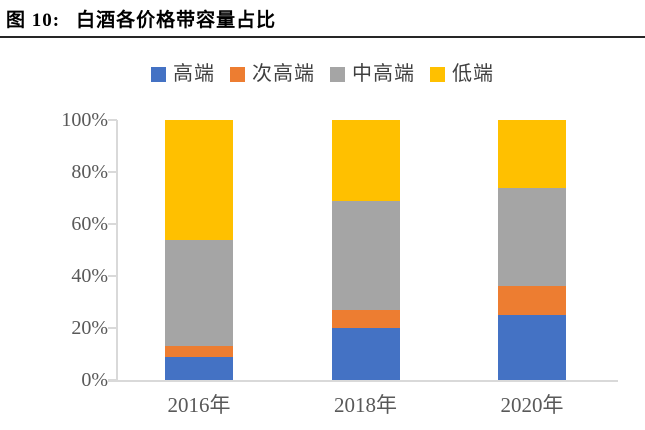 The height and width of the screenshot is (430, 645). What do you see at coordinates (532, 405) in the screenshot?
I see `x-axis-label: 2020年` at bounding box center [532, 405].